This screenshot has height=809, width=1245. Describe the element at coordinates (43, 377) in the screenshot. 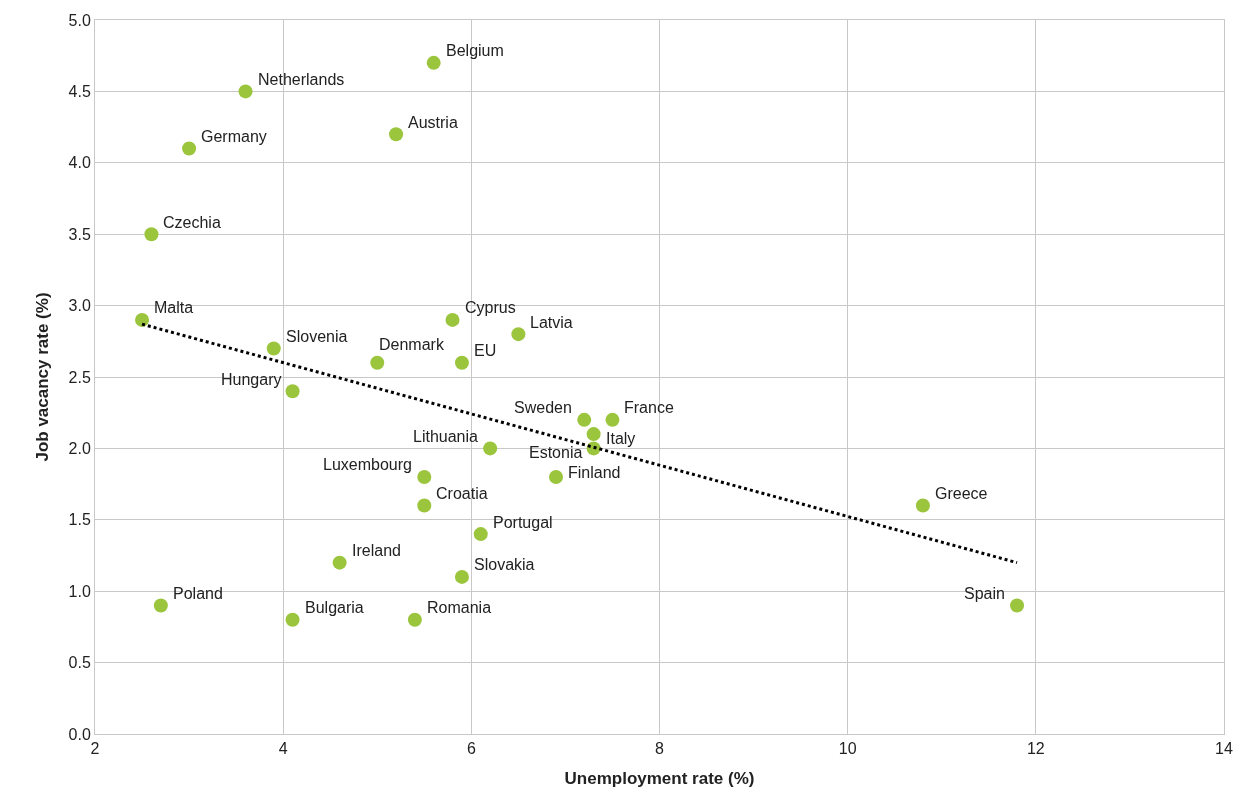

I see `y-axis-title: Job vacancy rate (%)` at that location.